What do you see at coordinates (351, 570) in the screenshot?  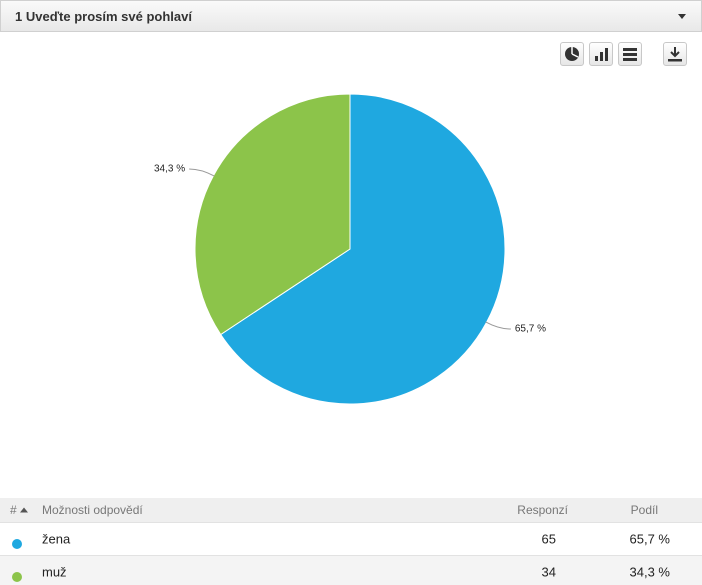 I see `table-row: muž 34 34,3 %` at bounding box center [351, 570].